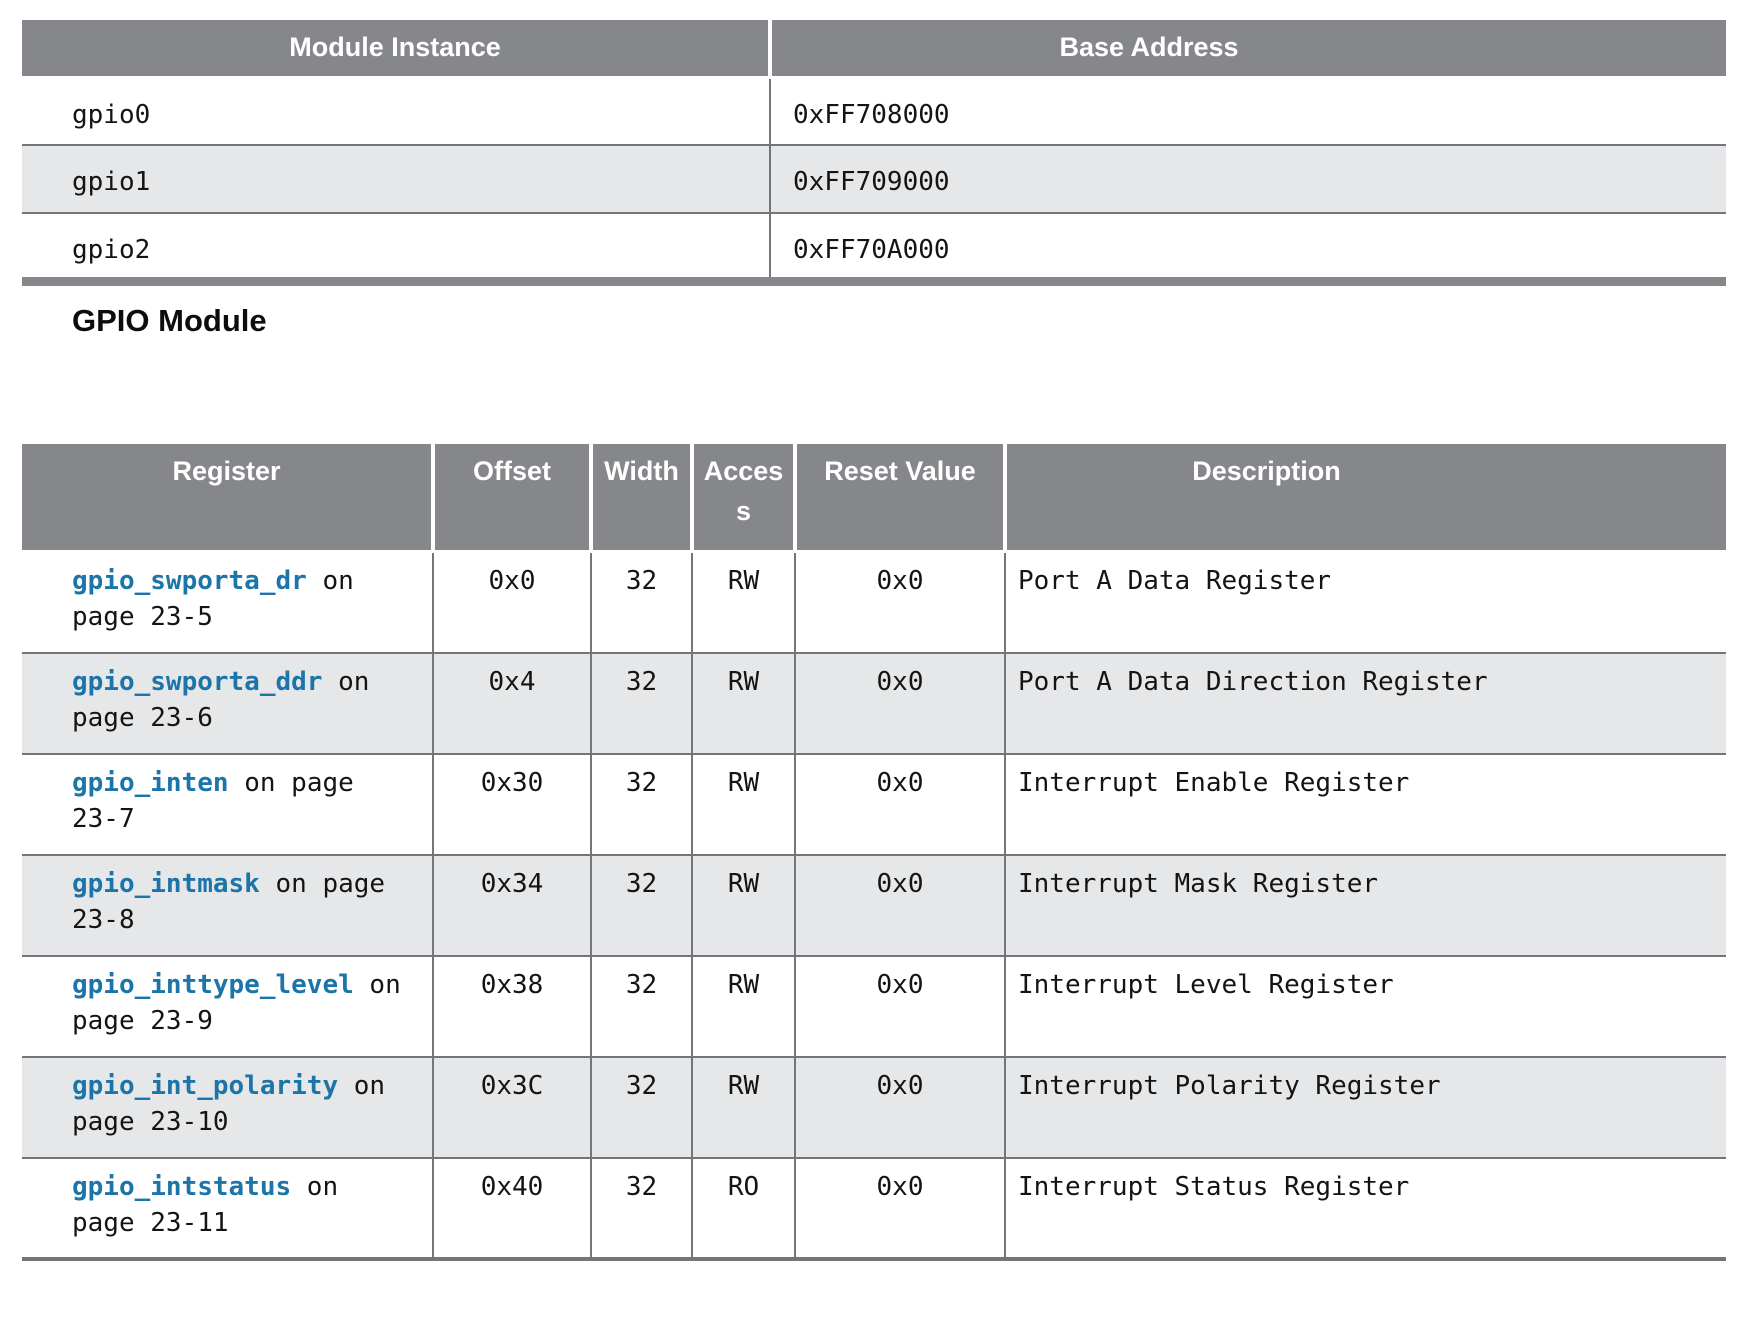  I want to click on register-cell: gpio_inttype_level on page 23-9, so click(228, 1005).